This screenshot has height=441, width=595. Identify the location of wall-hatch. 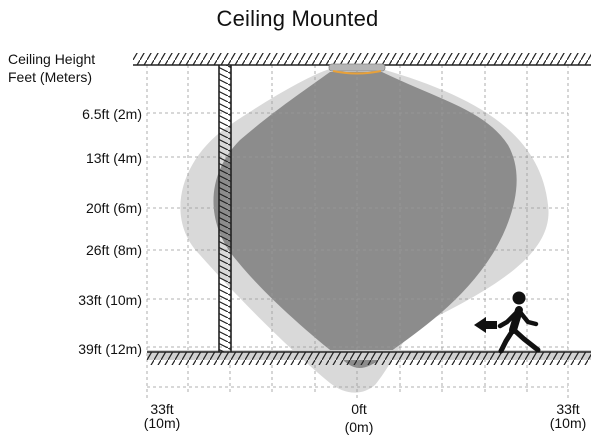
(225, 208).